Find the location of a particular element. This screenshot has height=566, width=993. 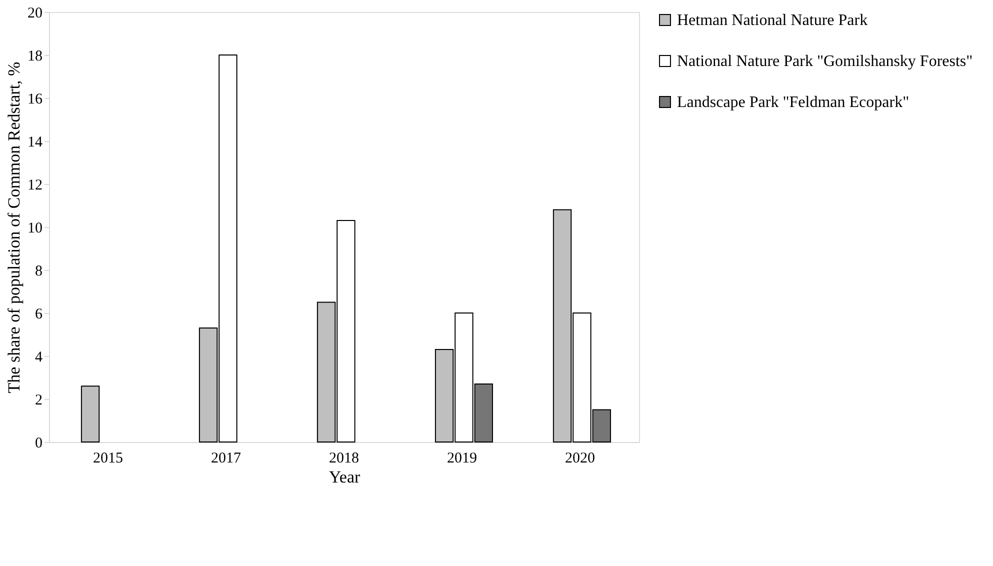

y-tick-label: 6 is located at coordinates (39, 314).